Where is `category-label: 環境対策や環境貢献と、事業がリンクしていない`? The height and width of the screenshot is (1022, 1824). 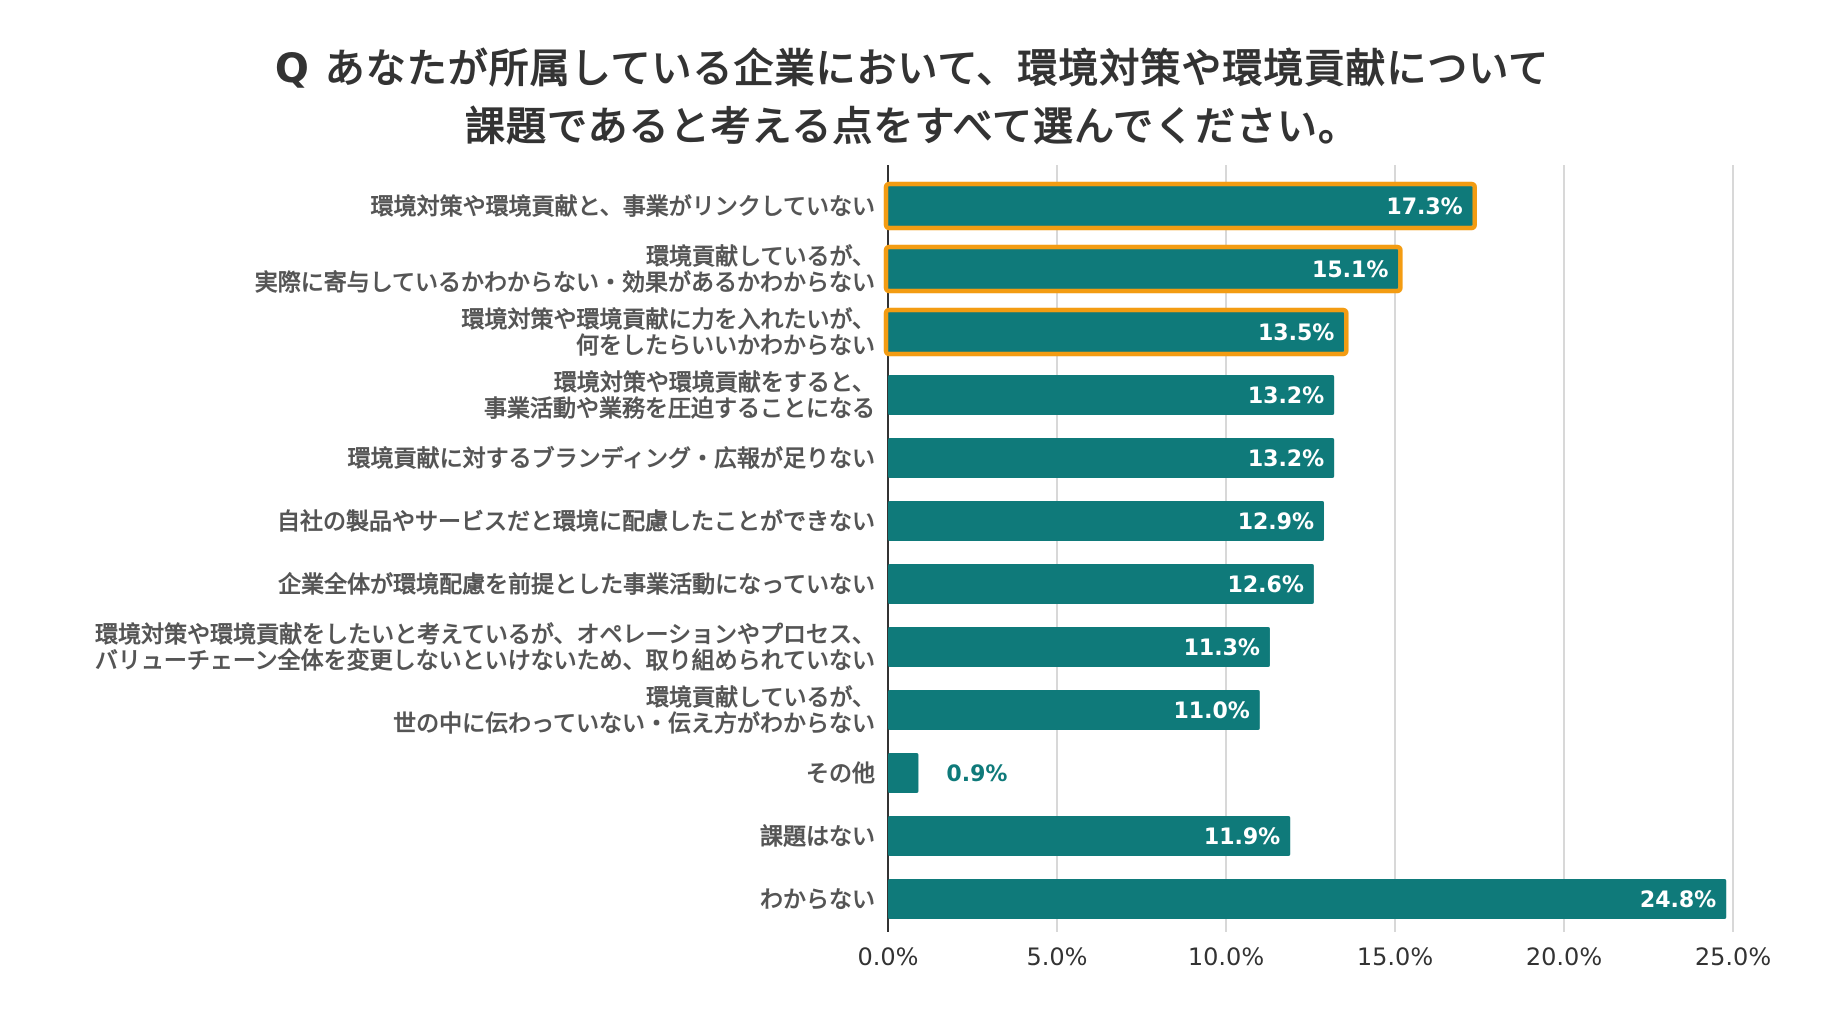
category-label: 環境対策や環境貢献と、事業がリンクしていない is located at coordinates (623, 206).